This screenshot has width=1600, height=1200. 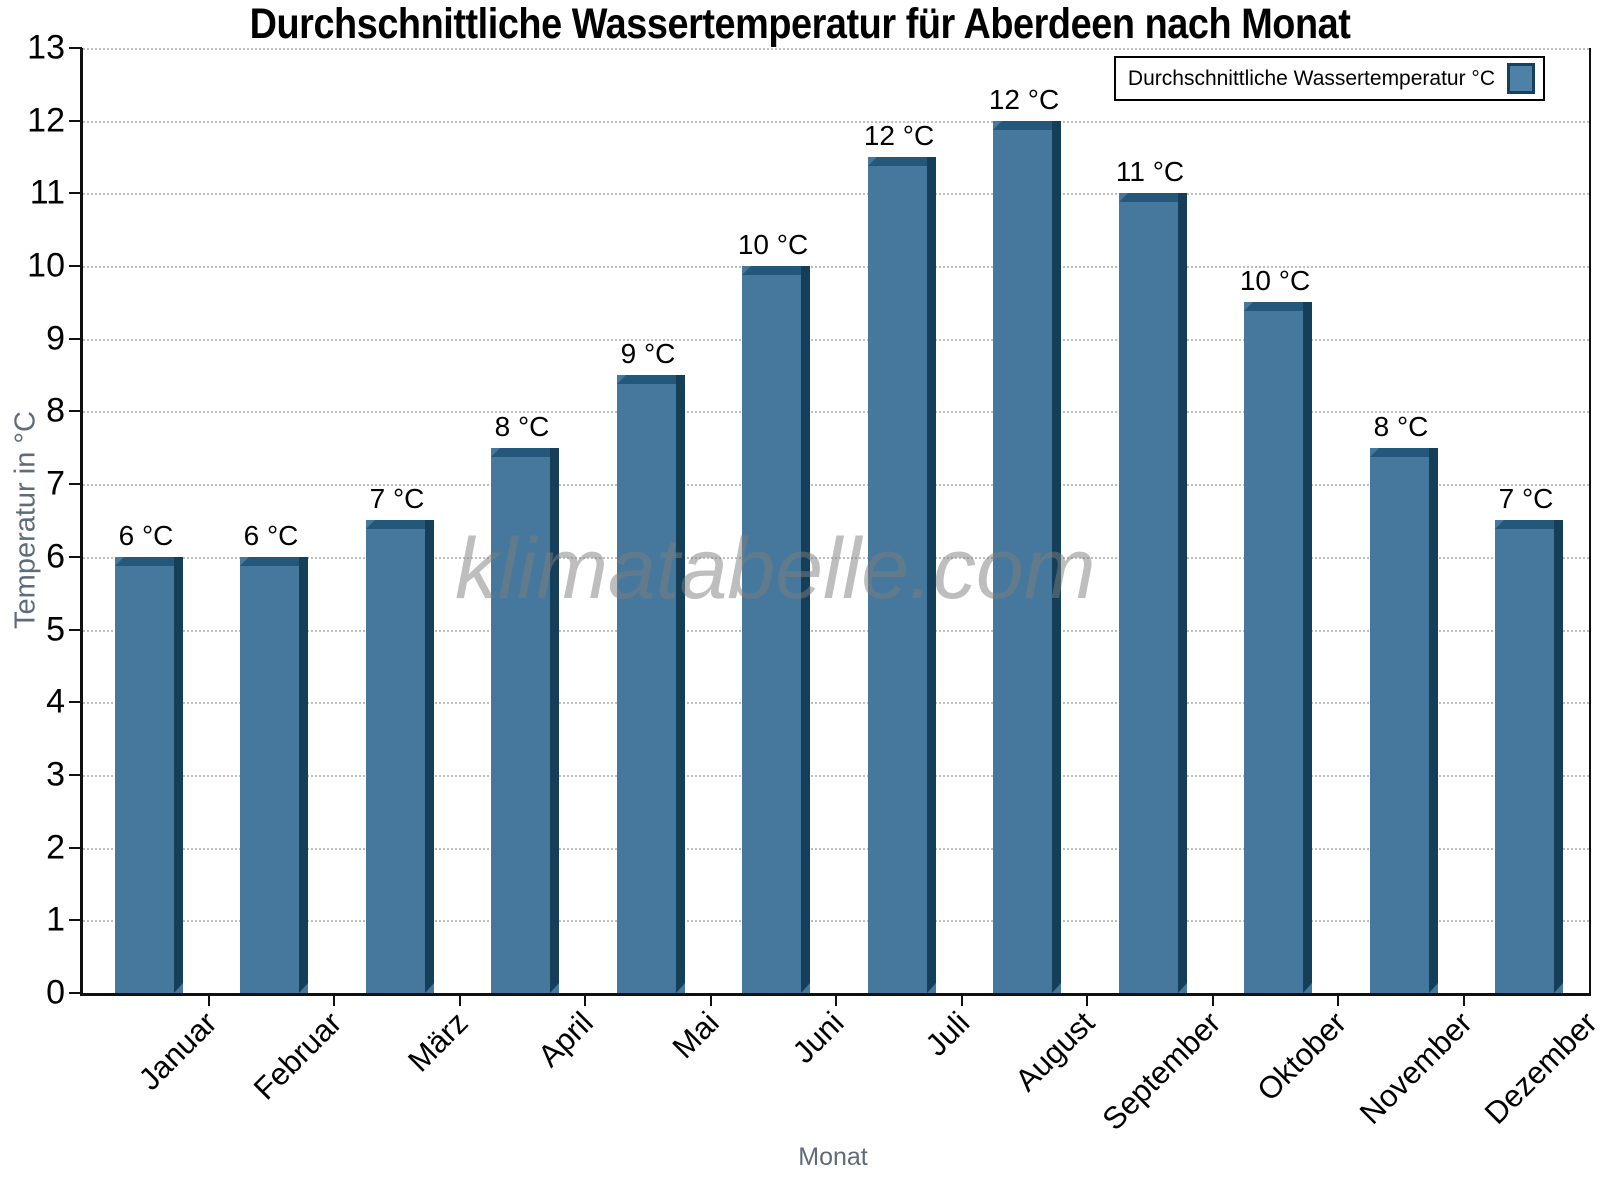 I want to click on x-axis-label-text: Dezember, so click(x=1538, y=1068).